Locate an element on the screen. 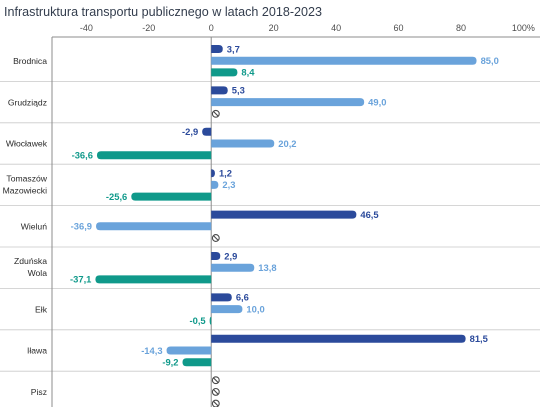 This screenshot has height=407, width=540. data-label: 13,8 is located at coordinates (267, 267).